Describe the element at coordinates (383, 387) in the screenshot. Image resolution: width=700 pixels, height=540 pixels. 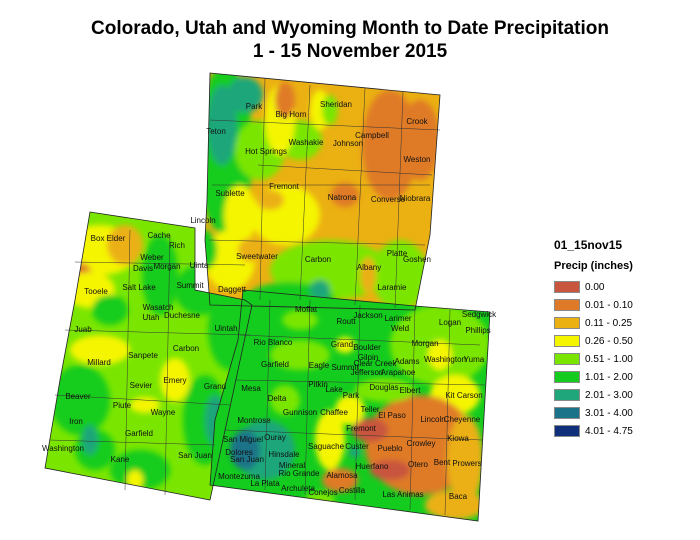
I see `county-label: Douglas` at that location.